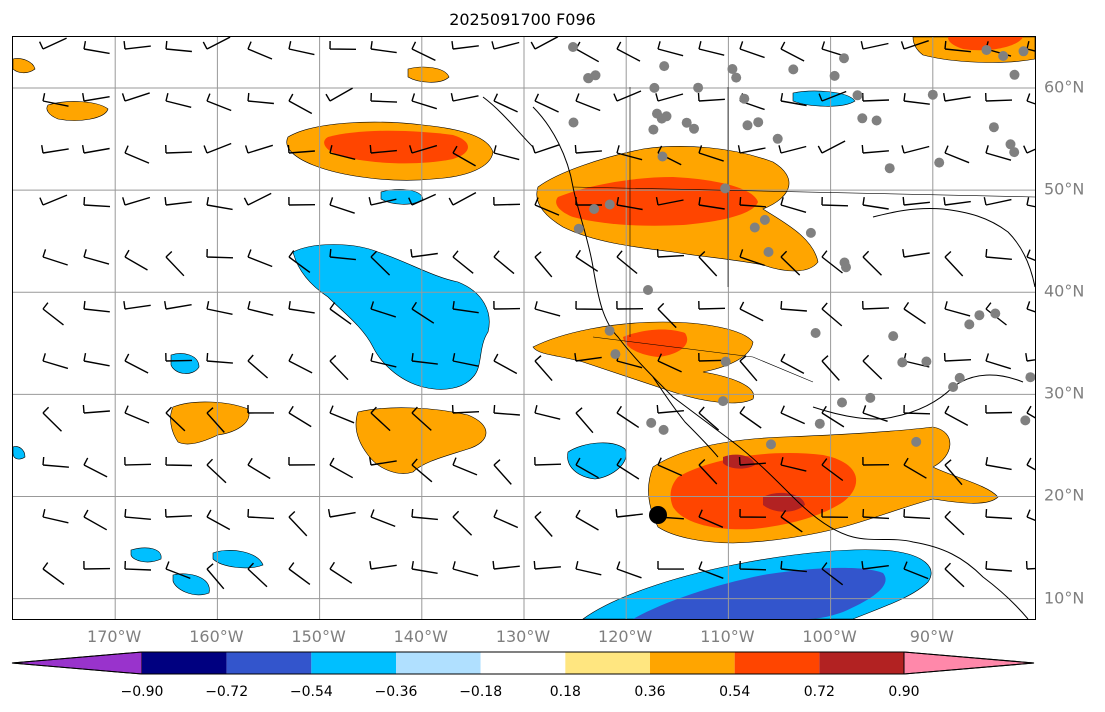 The image size is (1105, 712). What do you see at coordinates (1064, 393) in the screenshot?
I see `latitude-label: 30°N` at bounding box center [1064, 393].